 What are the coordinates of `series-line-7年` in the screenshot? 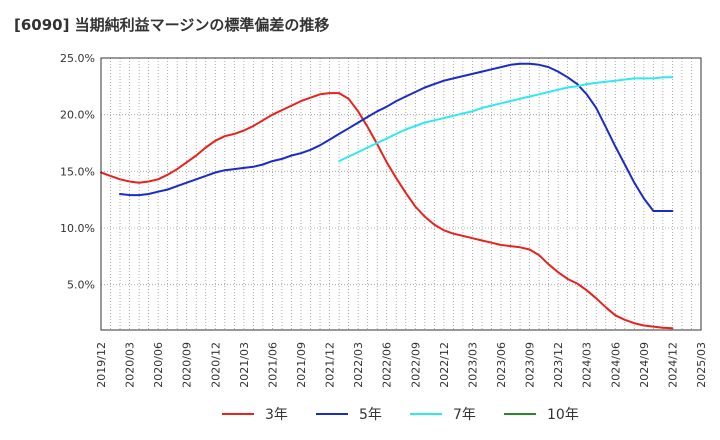 It's located at (506, 119).